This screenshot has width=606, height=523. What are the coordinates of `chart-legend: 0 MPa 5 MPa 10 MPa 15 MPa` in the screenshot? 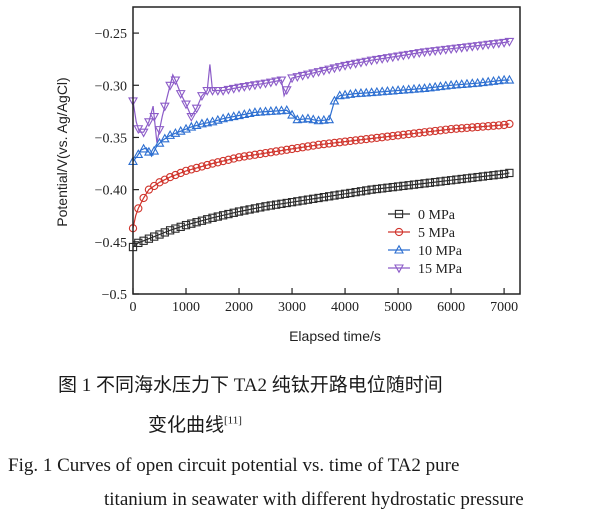 It's located at (425, 242).